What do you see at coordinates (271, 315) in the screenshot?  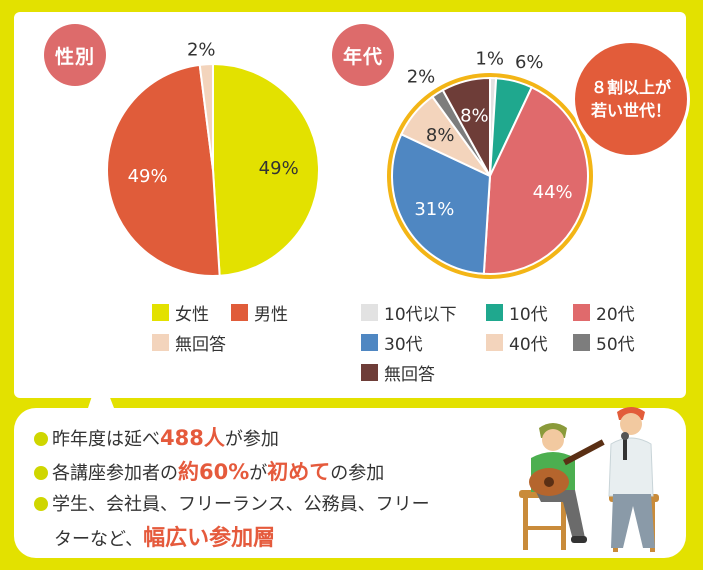 I see `legend-label-male: 男性` at bounding box center [271, 315].